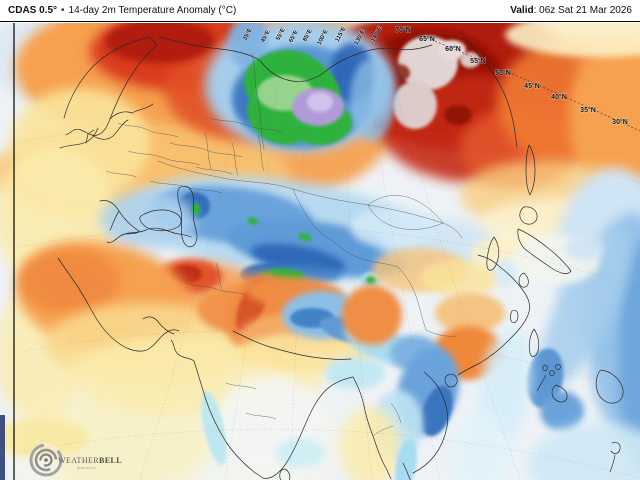 Image resolution: width=640 pixels, height=480 pixels. I want to click on logo-subtext: analytics, so click(86, 468).